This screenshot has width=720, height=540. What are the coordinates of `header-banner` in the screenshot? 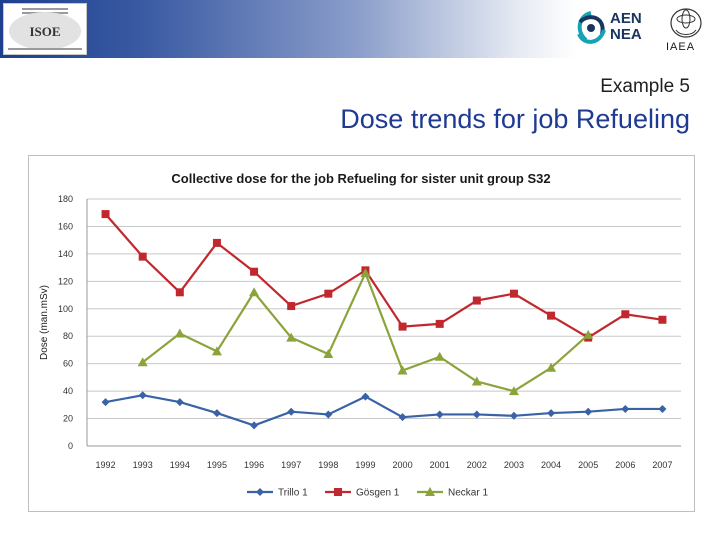 It's located at (360, 29).